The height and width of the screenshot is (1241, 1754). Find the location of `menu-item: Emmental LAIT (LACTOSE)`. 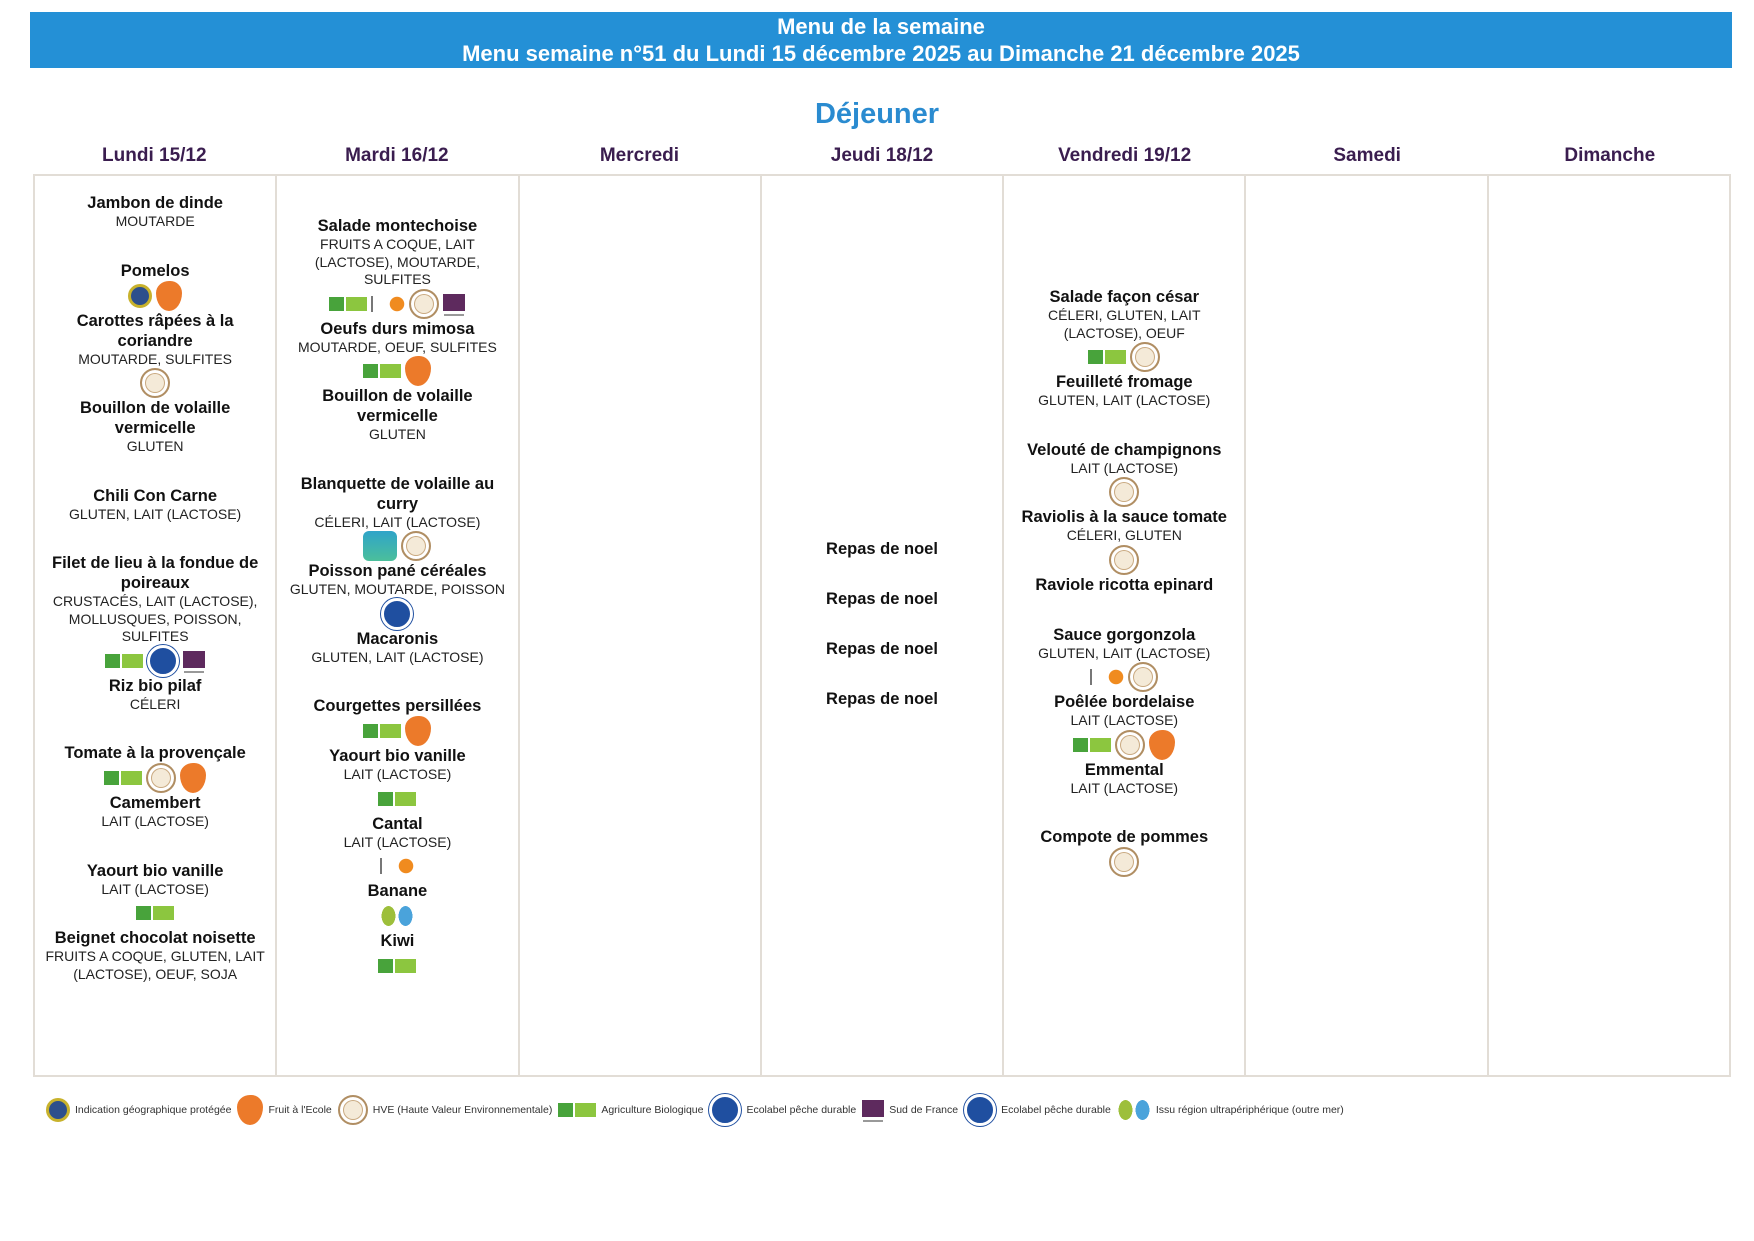

menu-item: Emmental LAIT (LACTOSE) is located at coordinates (1124, 794).